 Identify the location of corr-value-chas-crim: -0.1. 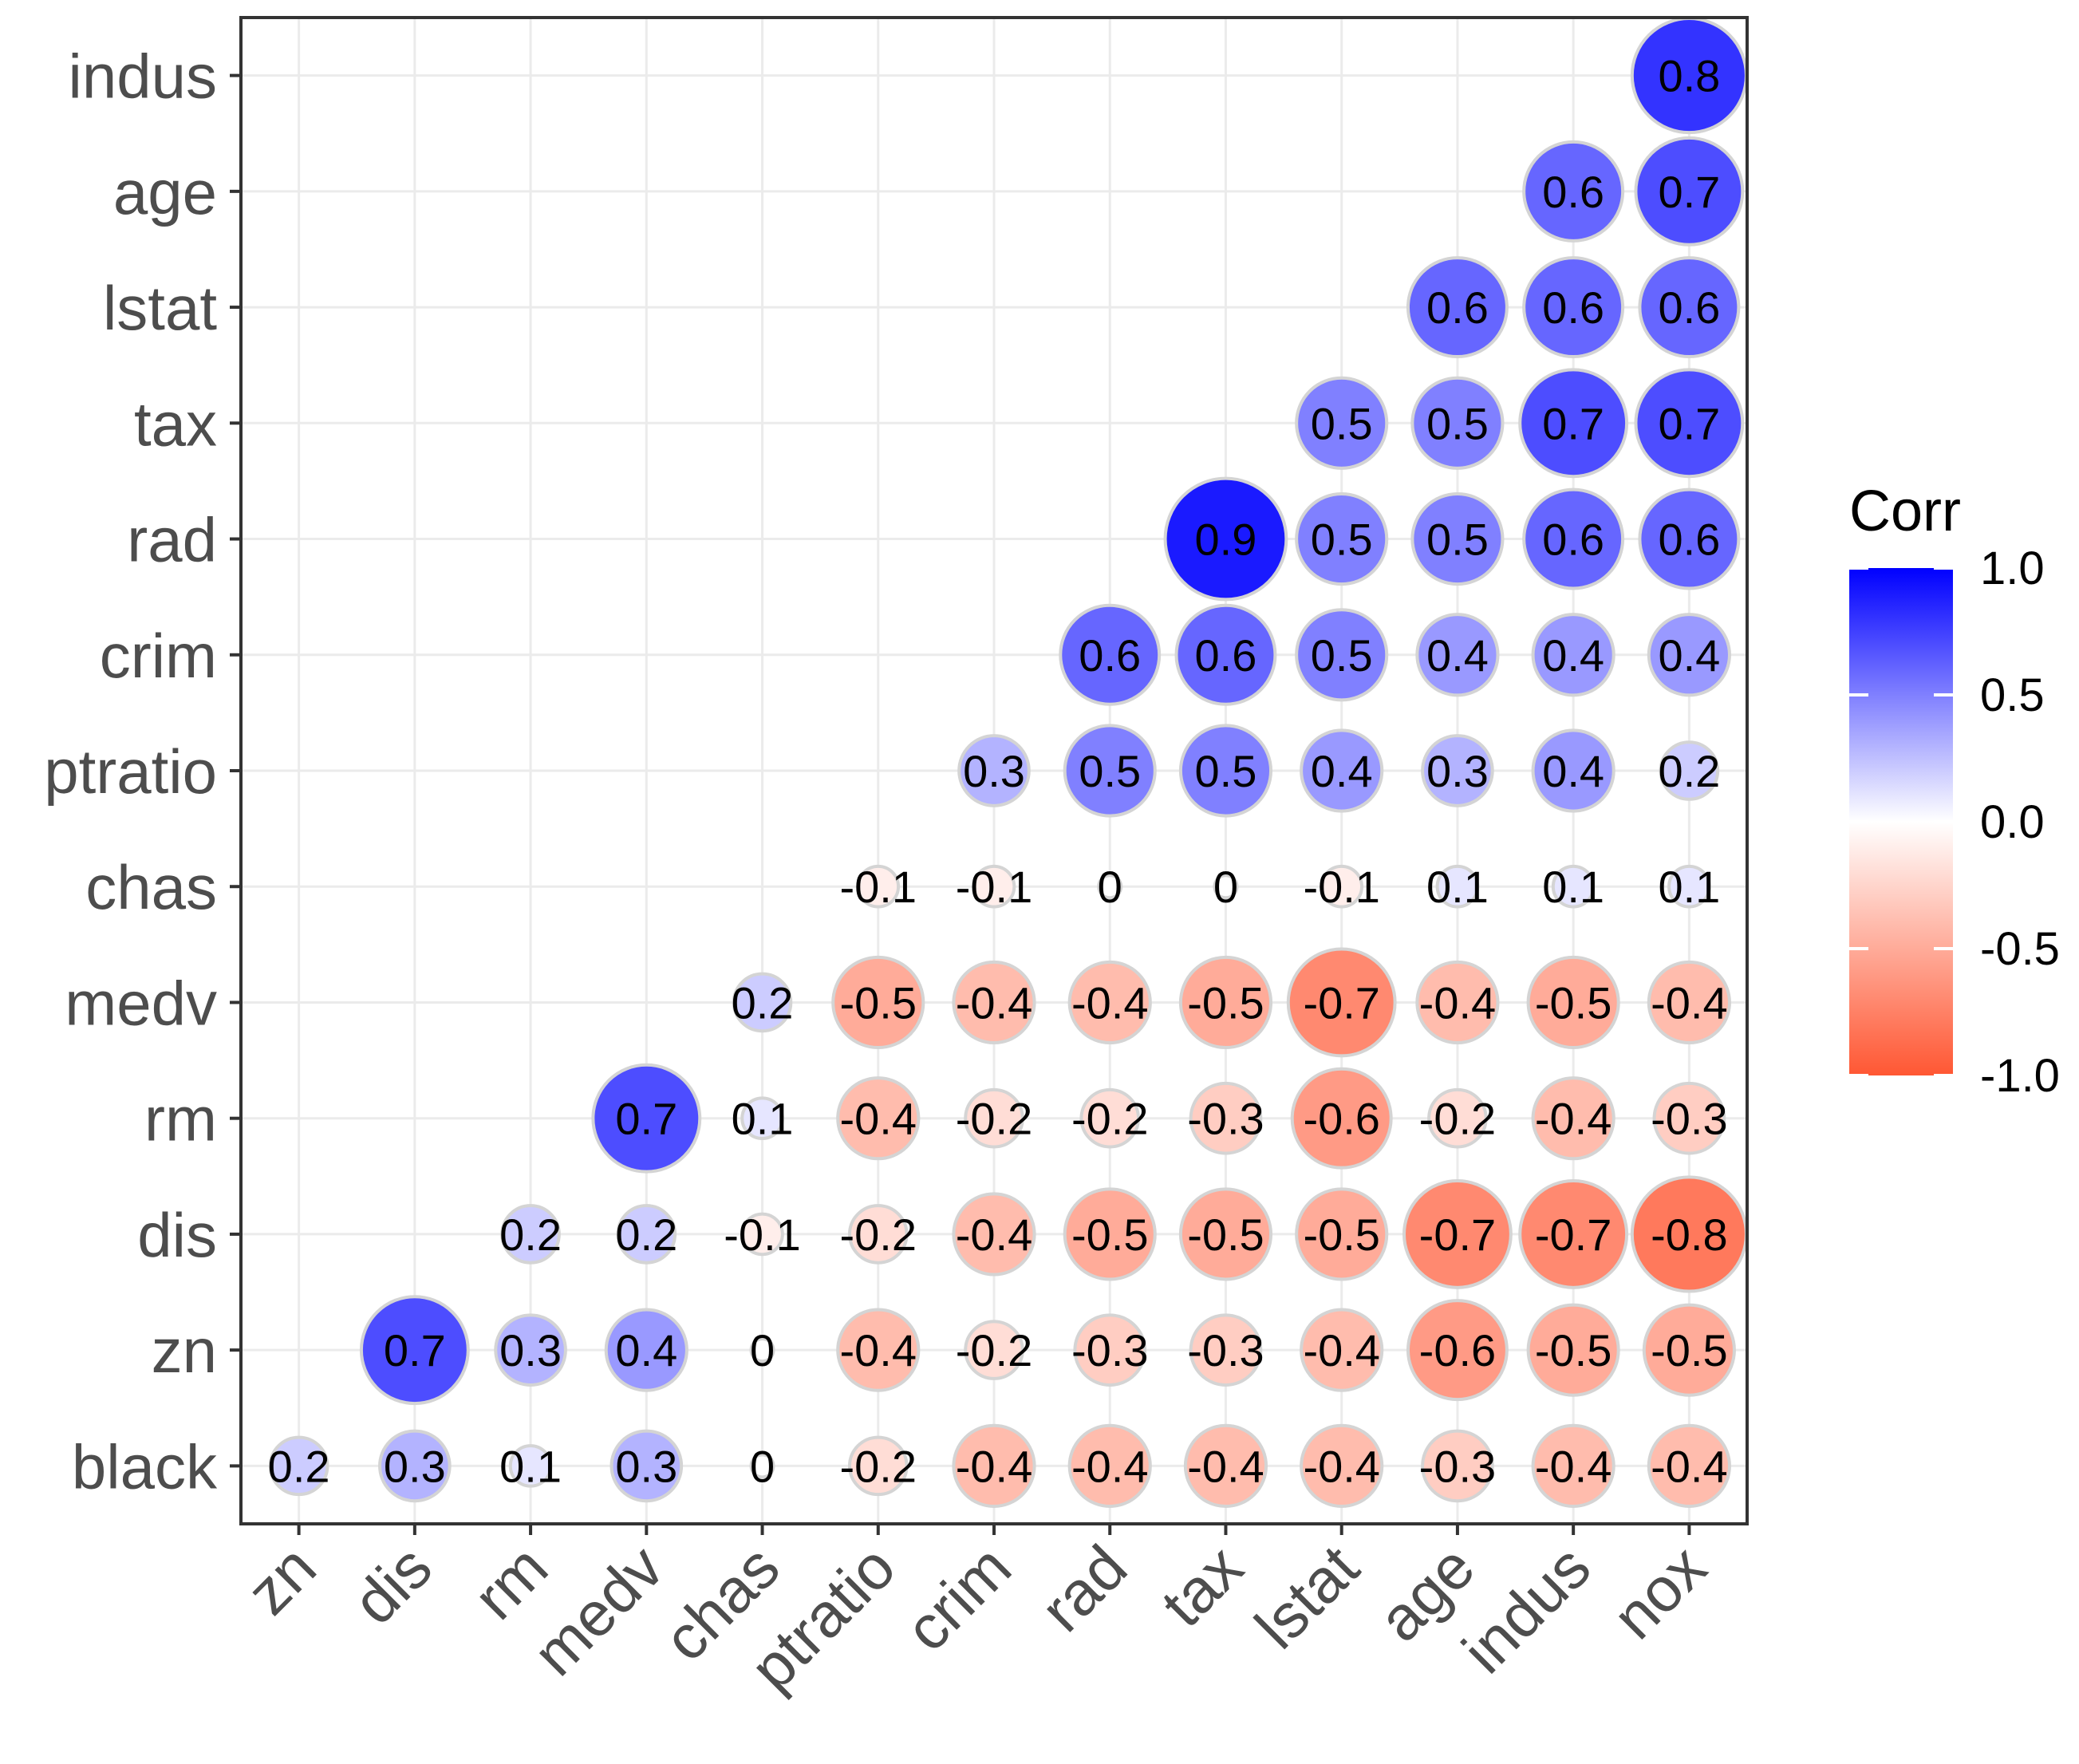
(994, 887).